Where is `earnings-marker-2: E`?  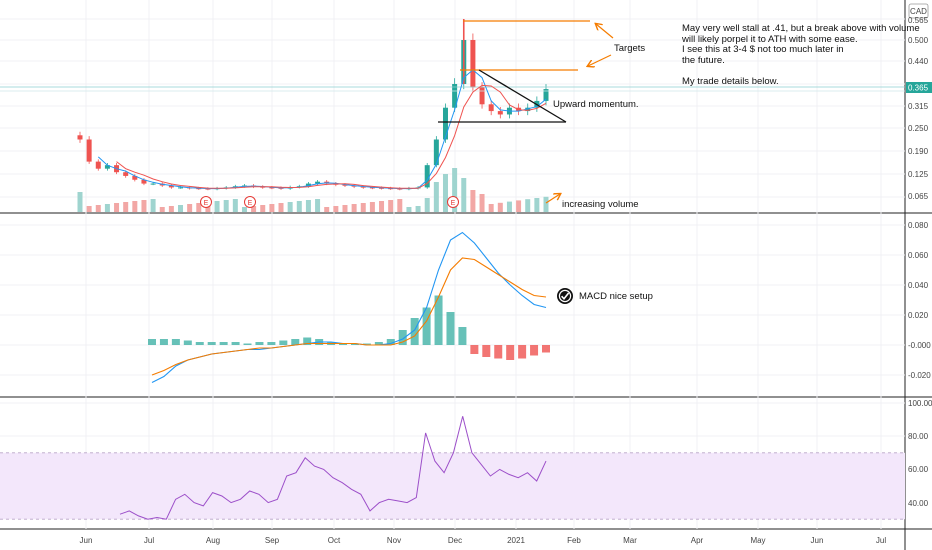 earnings-marker-2: E is located at coordinates (250, 203).